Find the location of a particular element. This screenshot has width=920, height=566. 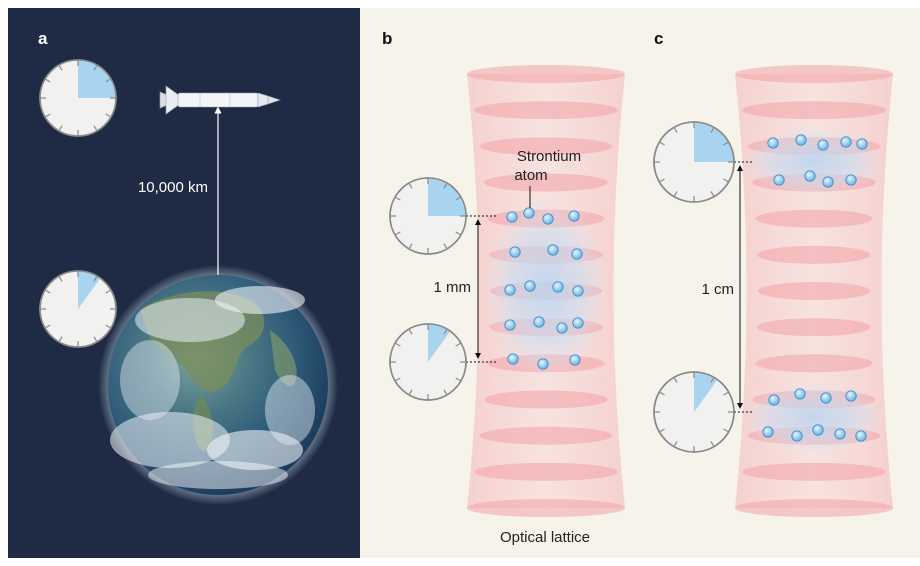

clock-b-bottom is located at coordinates (428, 362).